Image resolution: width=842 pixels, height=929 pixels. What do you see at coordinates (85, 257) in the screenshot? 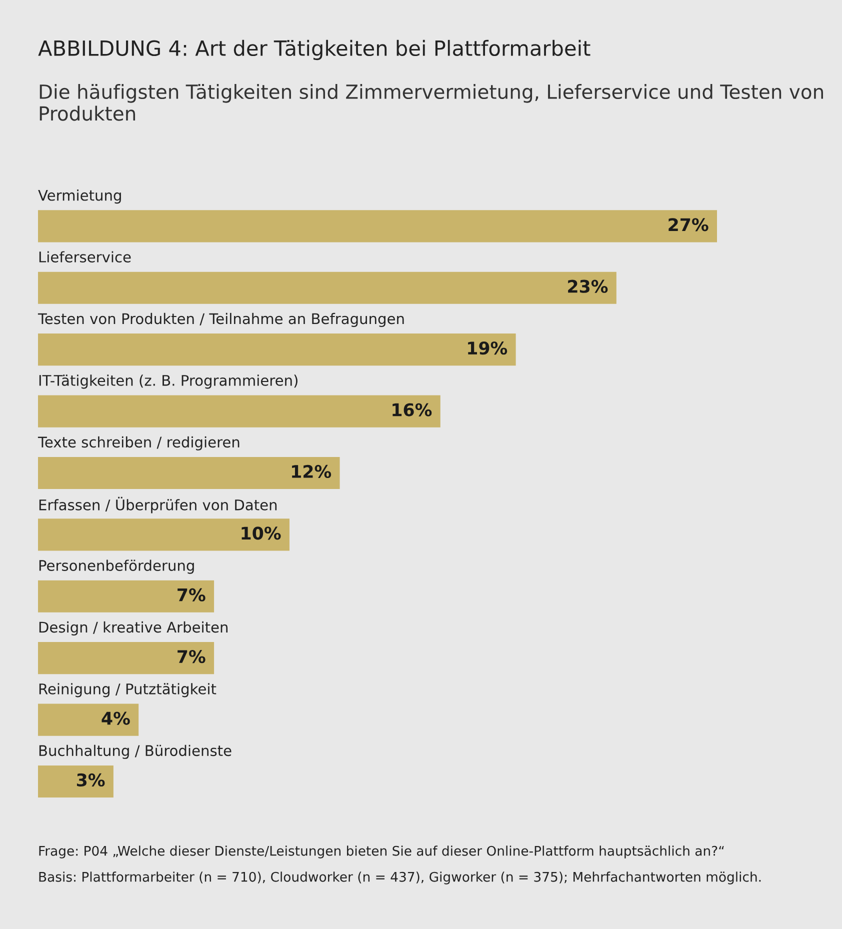
I see `y-tick-label: Lieferservice` at bounding box center [85, 257].